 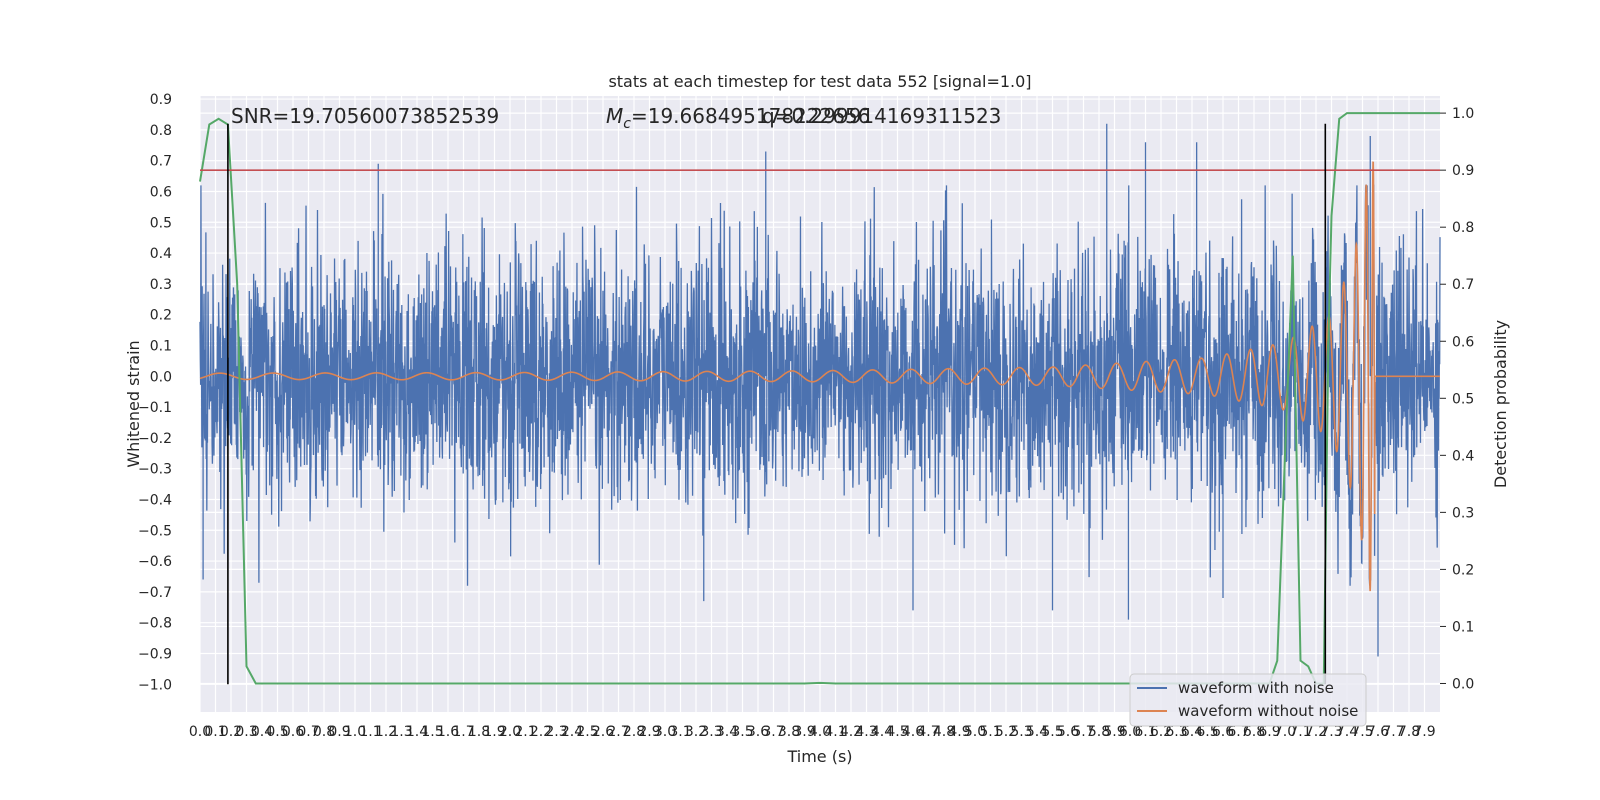 What do you see at coordinates (161, 192) in the screenshot?
I see `y-tick-label: 0.6` at bounding box center [161, 192].